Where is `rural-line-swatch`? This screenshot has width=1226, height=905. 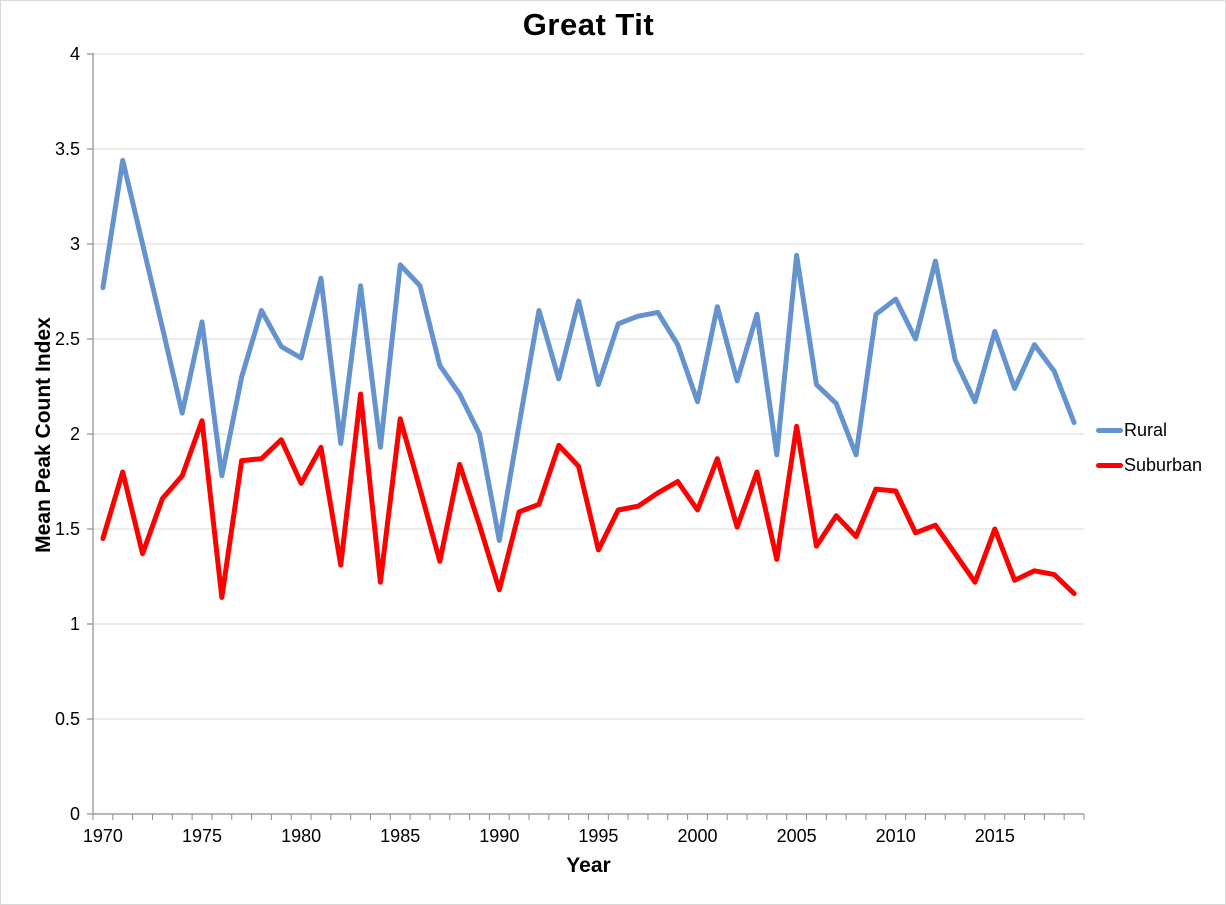
rural-line-swatch is located at coordinates (1109, 430).